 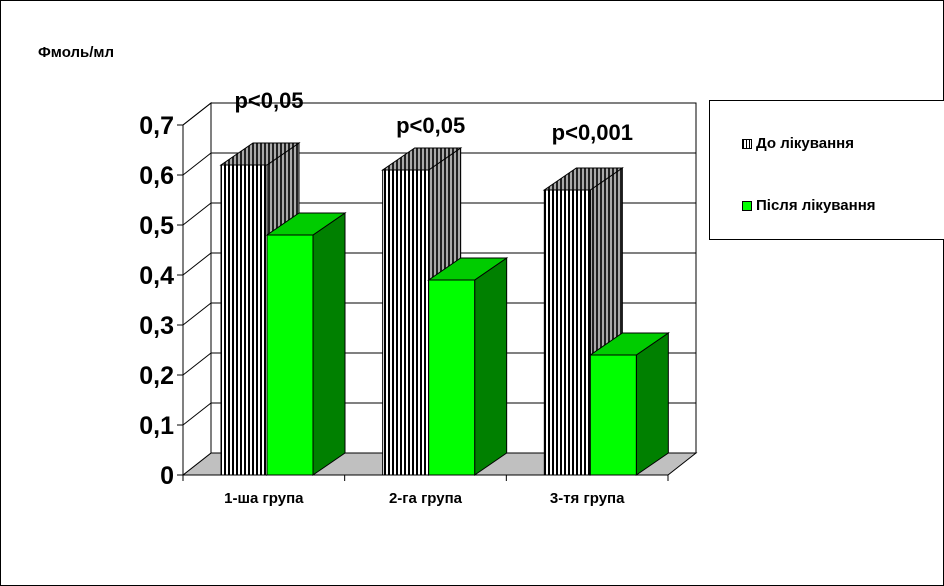 I want to click on legend-label-before: До лікування, so click(x=805, y=143).